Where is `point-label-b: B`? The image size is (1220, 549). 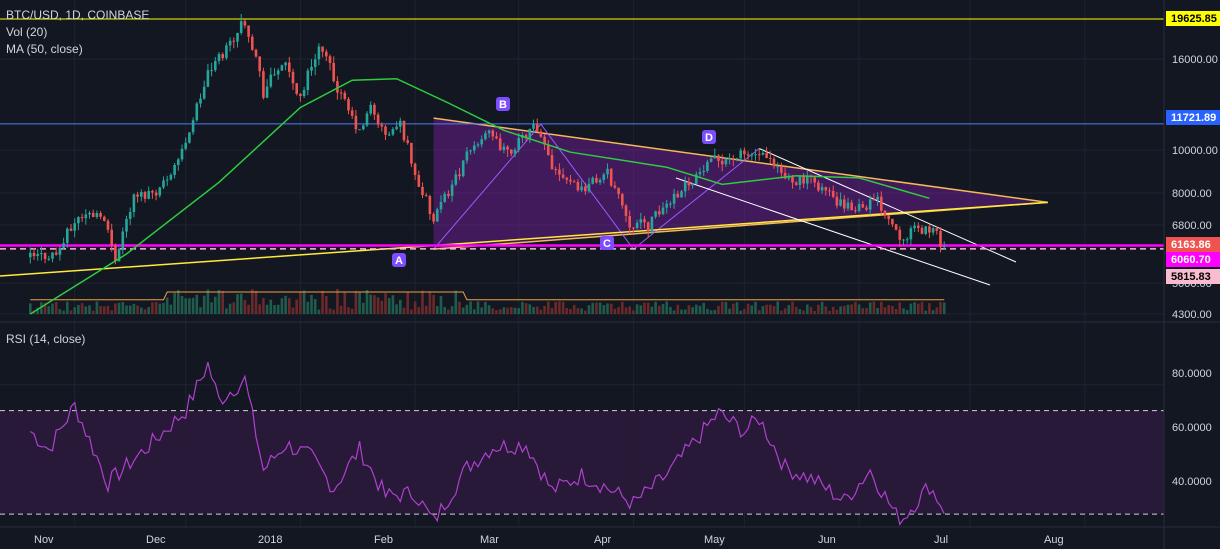 point-label-b: B is located at coordinates (503, 104).